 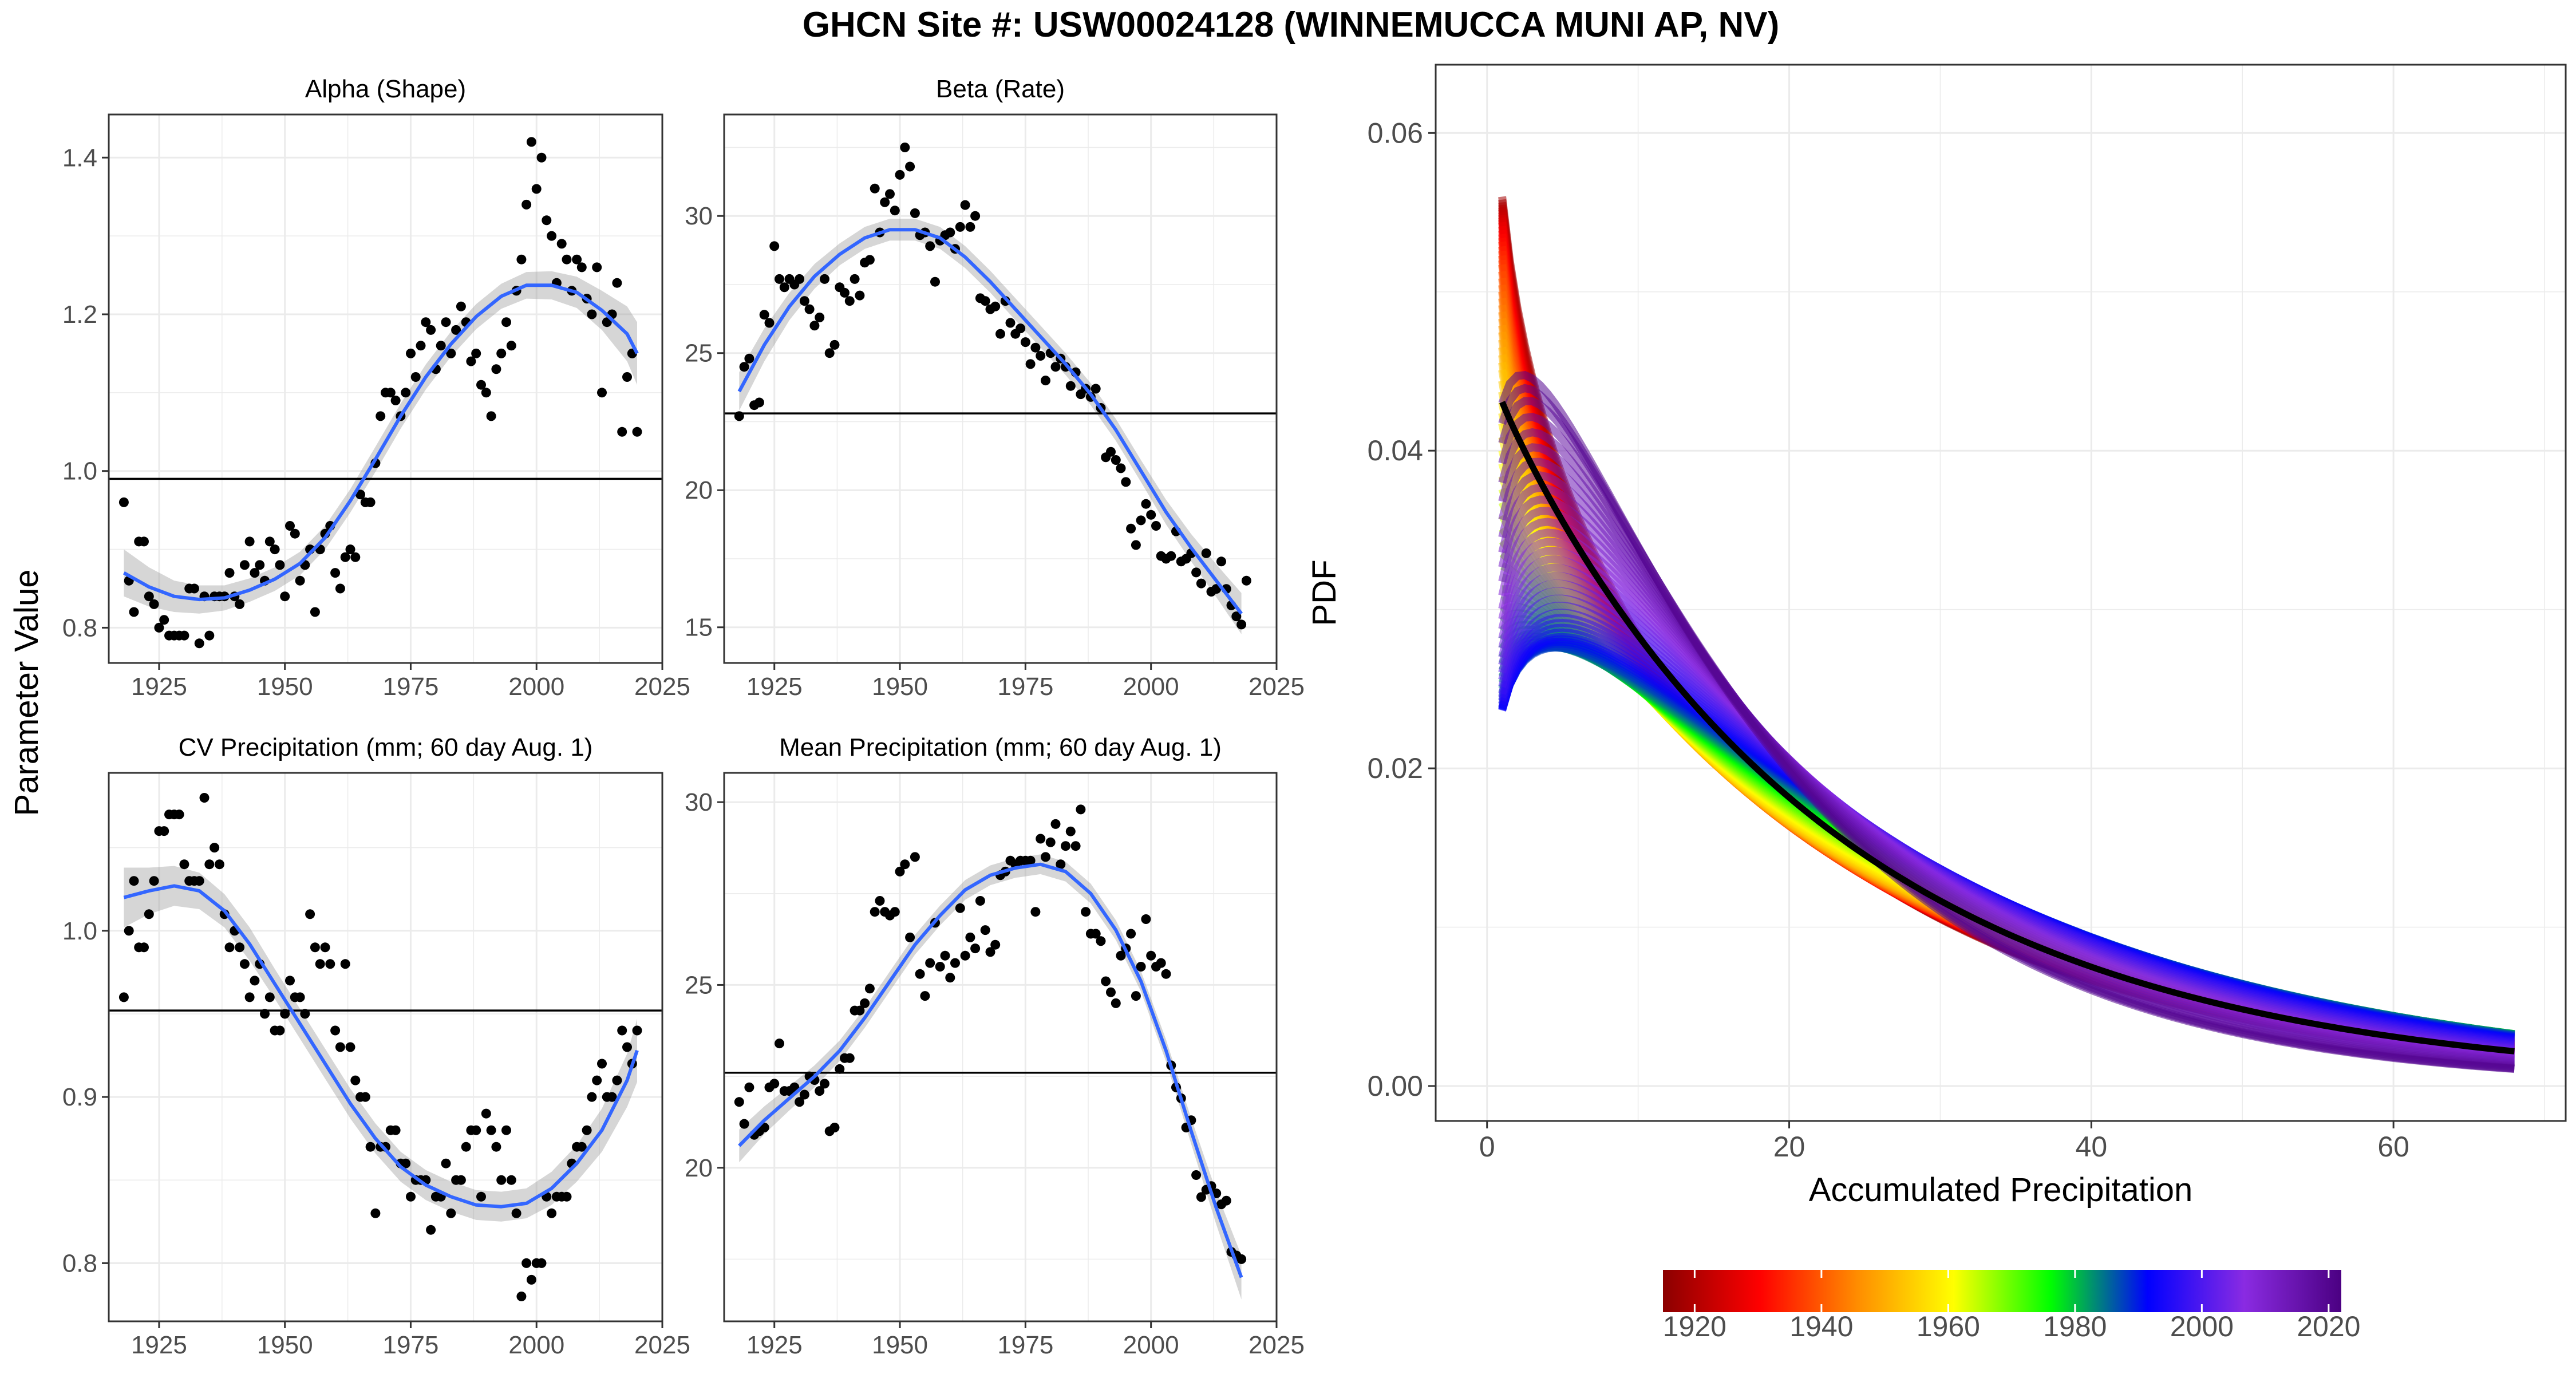 I want to click on plot-area-beta, so click(x=1000, y=388).